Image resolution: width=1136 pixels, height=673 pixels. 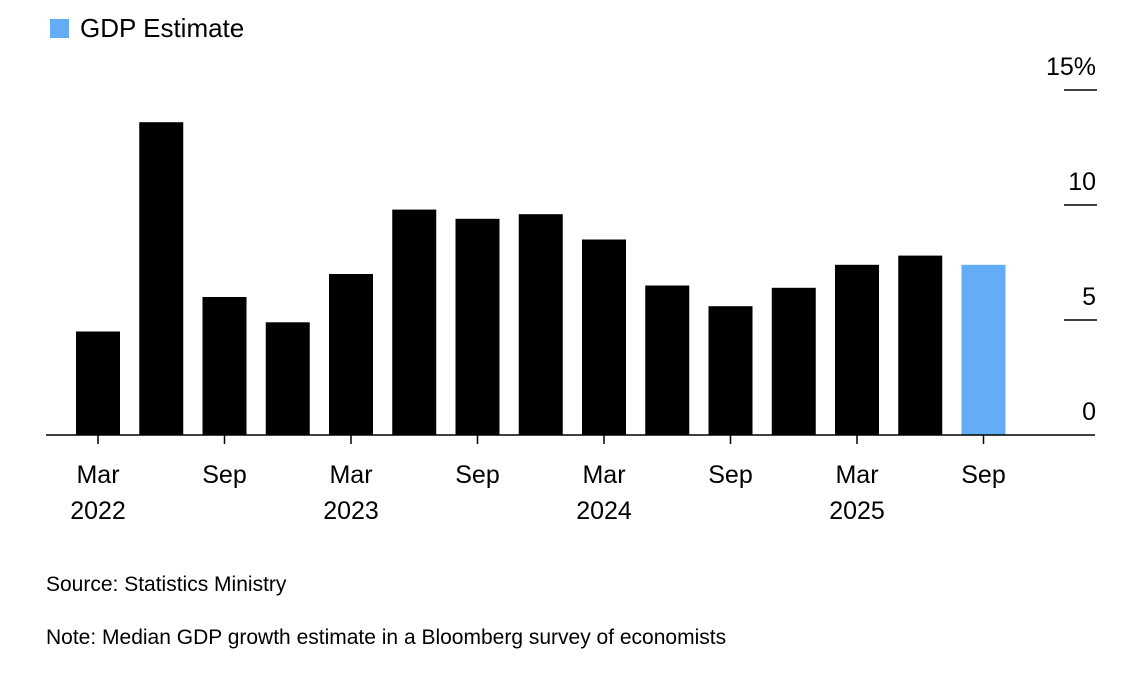 What do you see at coordinates (604, 511) in the screenshot?
I see `x-tick-label-year: 2024` at bounding box center [604, 511].